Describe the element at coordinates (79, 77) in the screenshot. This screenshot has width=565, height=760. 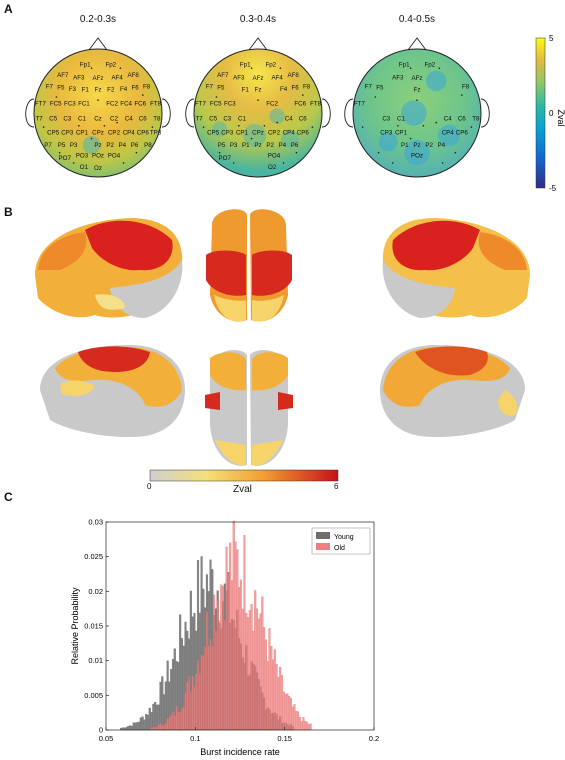
I see `electrode-label: AF3` at that location.